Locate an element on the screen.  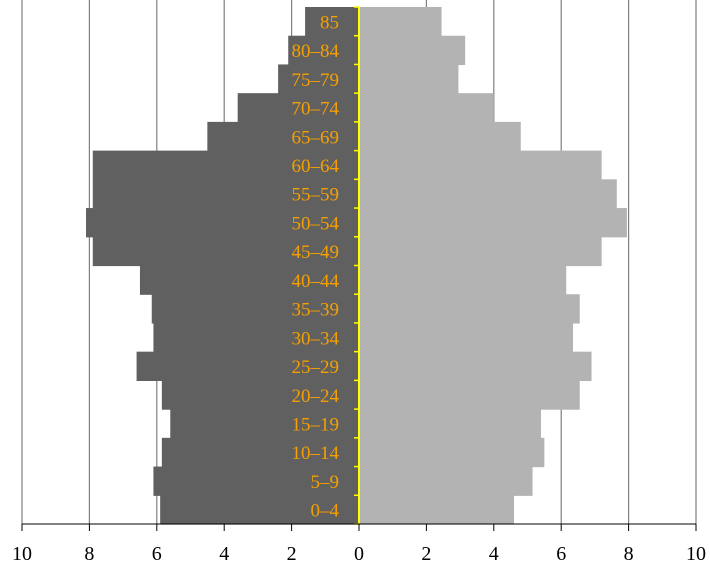
category-label-2: 10–14 is located at coordinates (316, 453).